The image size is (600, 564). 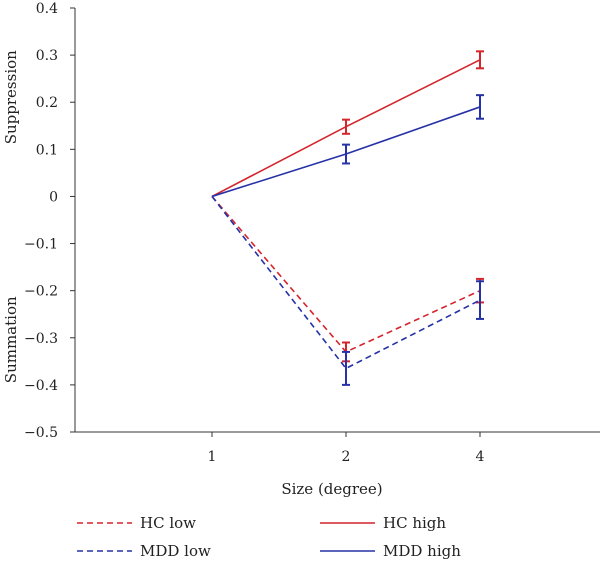 I want to click on legend-label: HC low, so click(x=168, y=523).